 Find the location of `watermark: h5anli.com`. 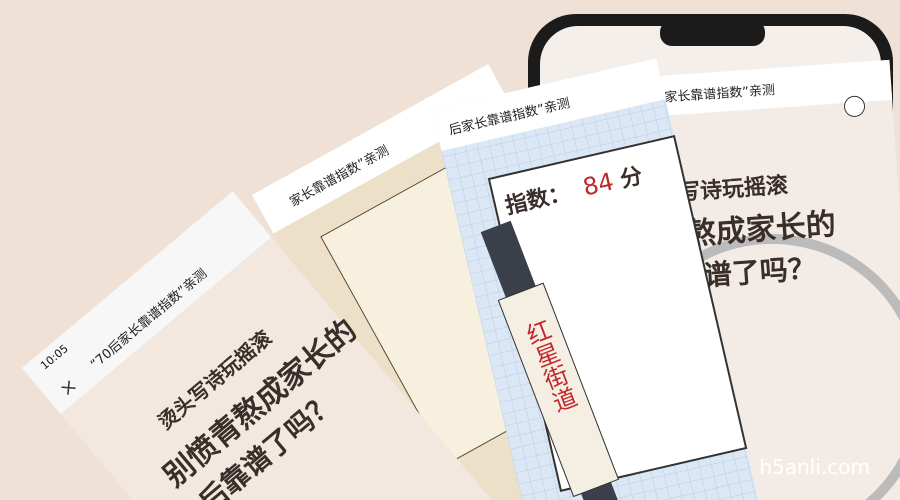

watermark: h5anli.com is located at coordinates (814, 467).